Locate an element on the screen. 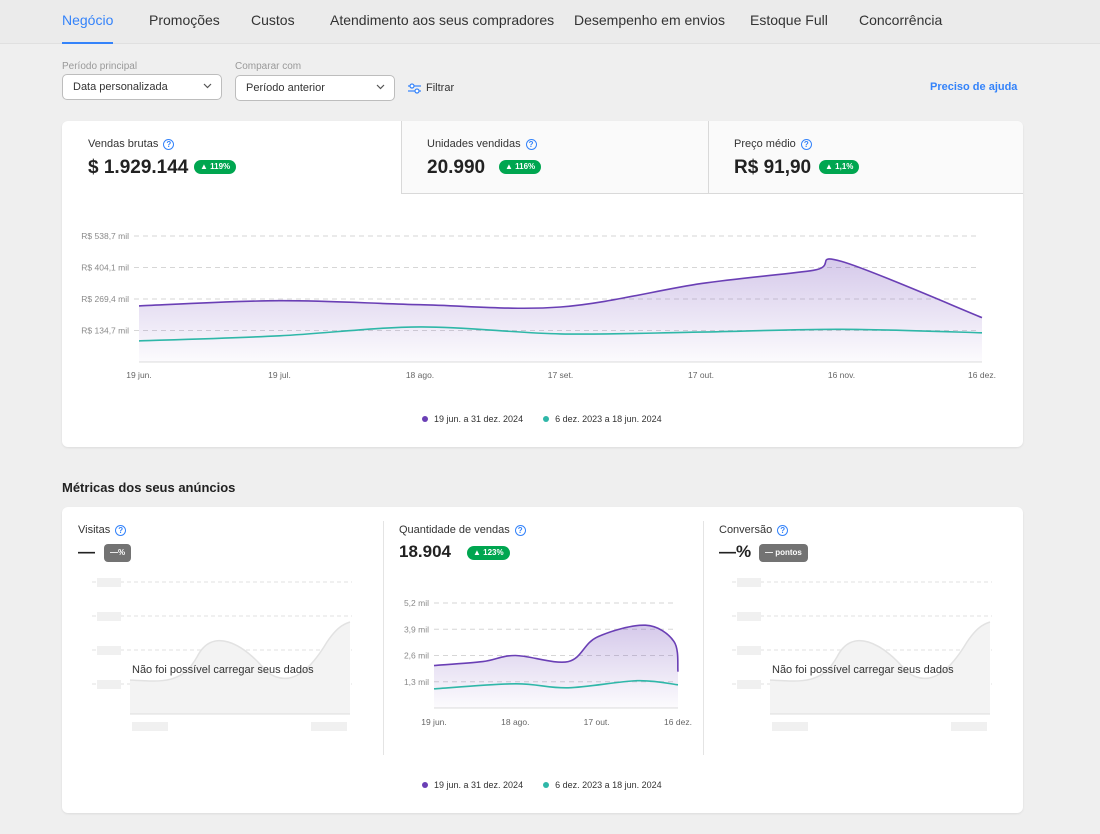 This screenshot has height=834, width=1100. tab-desempenho-envios: Desempenho em envios is located at coordinates (649, 20).